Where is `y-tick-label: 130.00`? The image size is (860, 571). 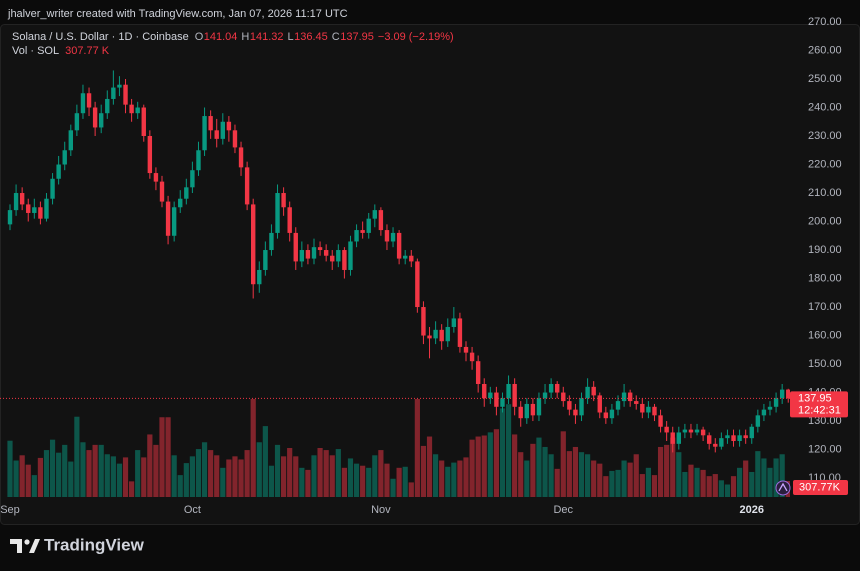 y-tick-label: 130.00 is located at coordinates (825, 421).